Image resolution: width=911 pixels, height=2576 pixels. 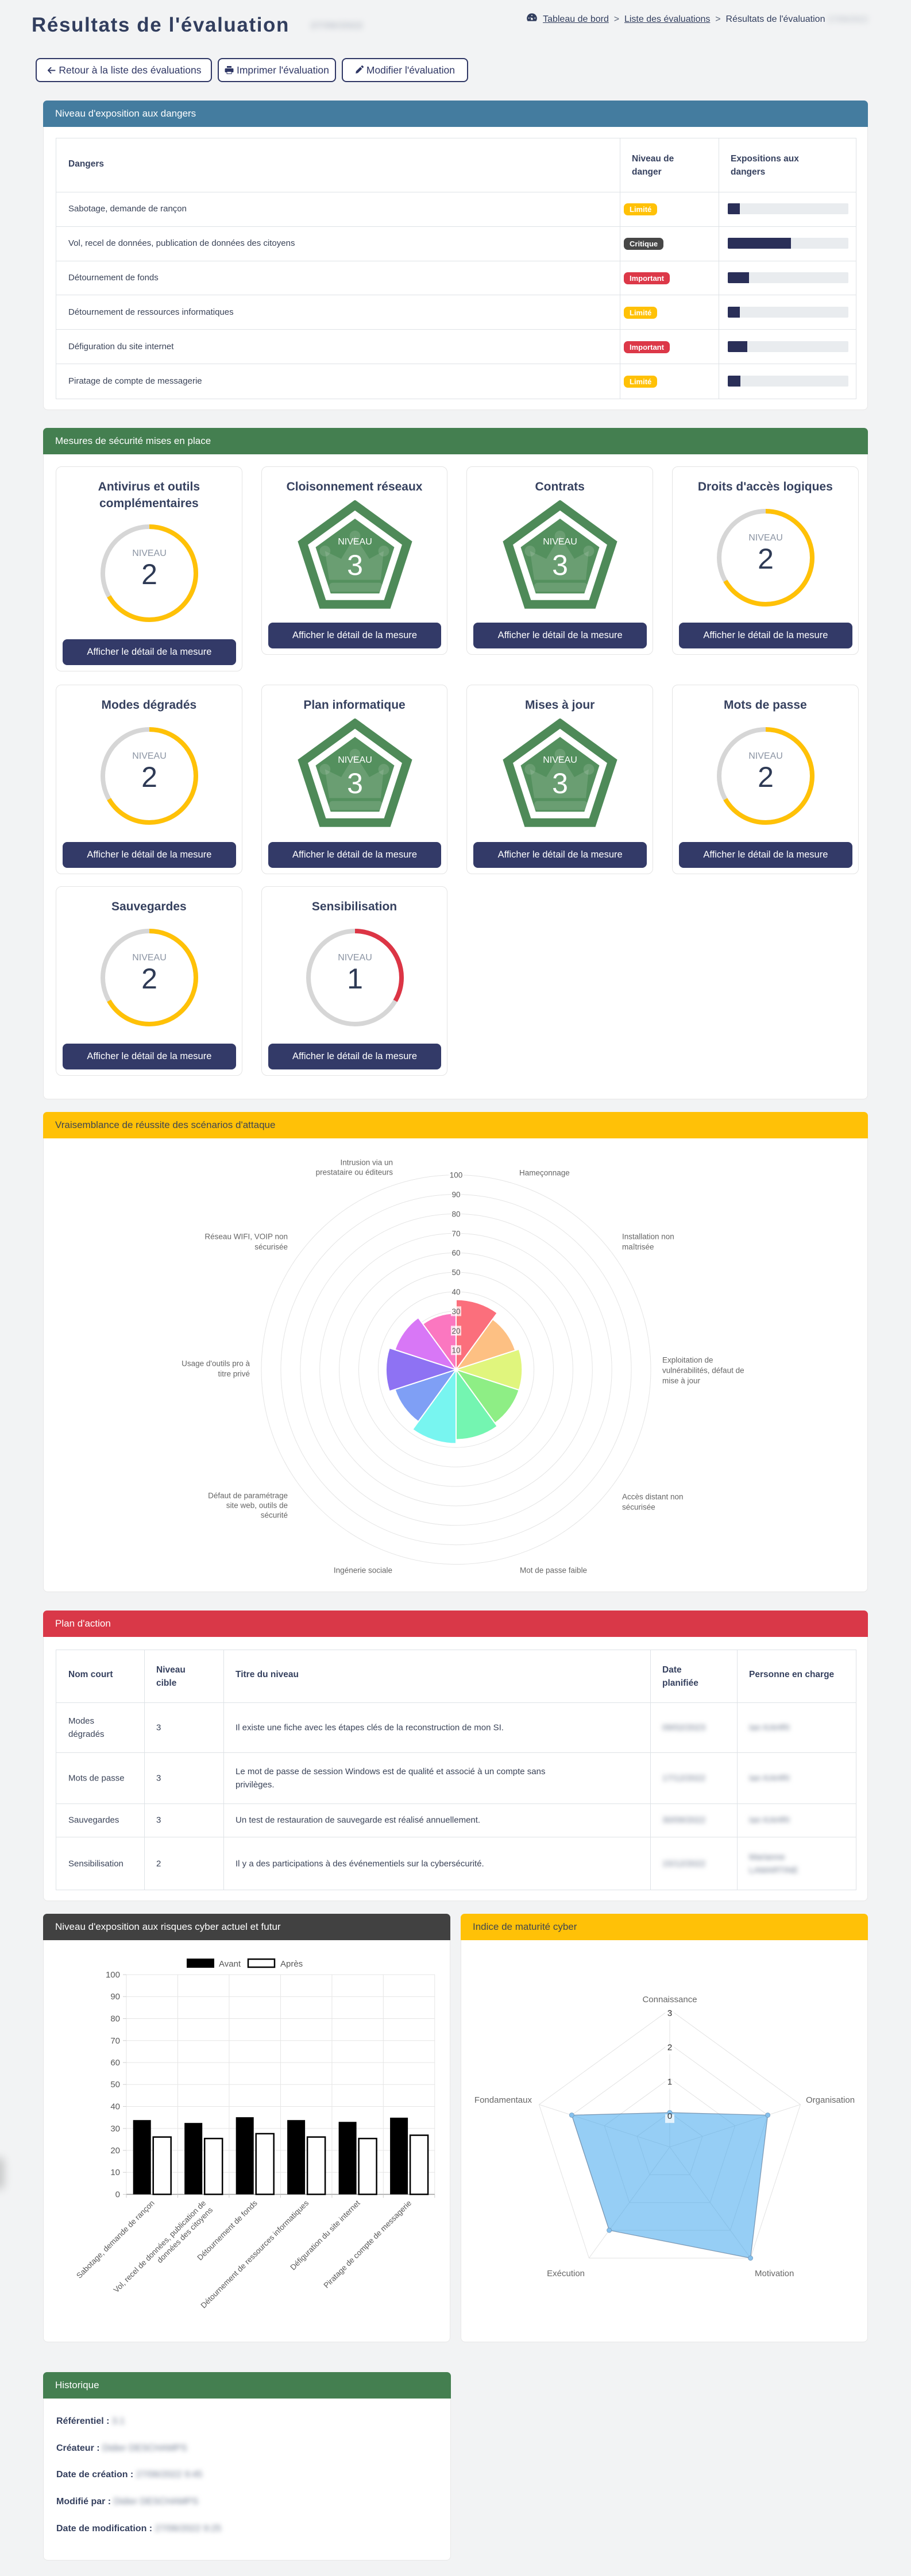 What do you see at coordinates (291, 1964) in the screenshot?
I see `svg-text: Après` at bounding box center [291, 1964].